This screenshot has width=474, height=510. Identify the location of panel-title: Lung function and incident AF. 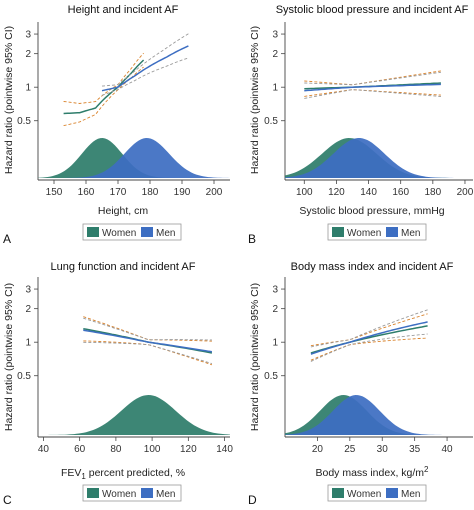
(123, 267).